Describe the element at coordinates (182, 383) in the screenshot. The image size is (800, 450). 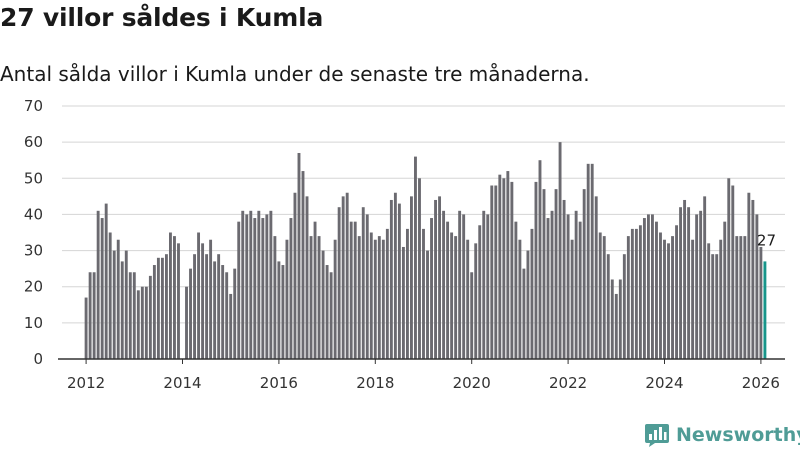
I see `x-tick-label-2014: 2014` at that location.